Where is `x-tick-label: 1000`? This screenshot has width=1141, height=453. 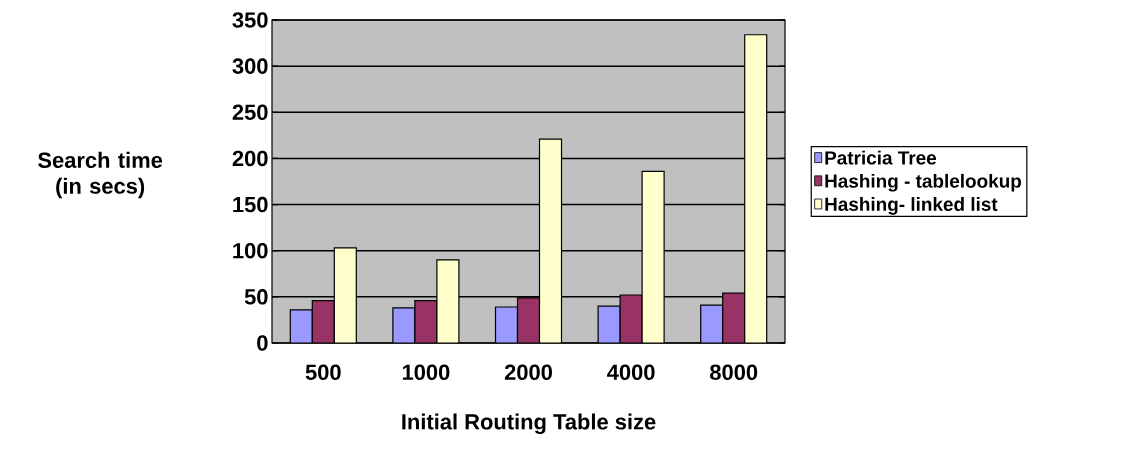
x-tick-label: 1000 is located at coordinates (426, 372).